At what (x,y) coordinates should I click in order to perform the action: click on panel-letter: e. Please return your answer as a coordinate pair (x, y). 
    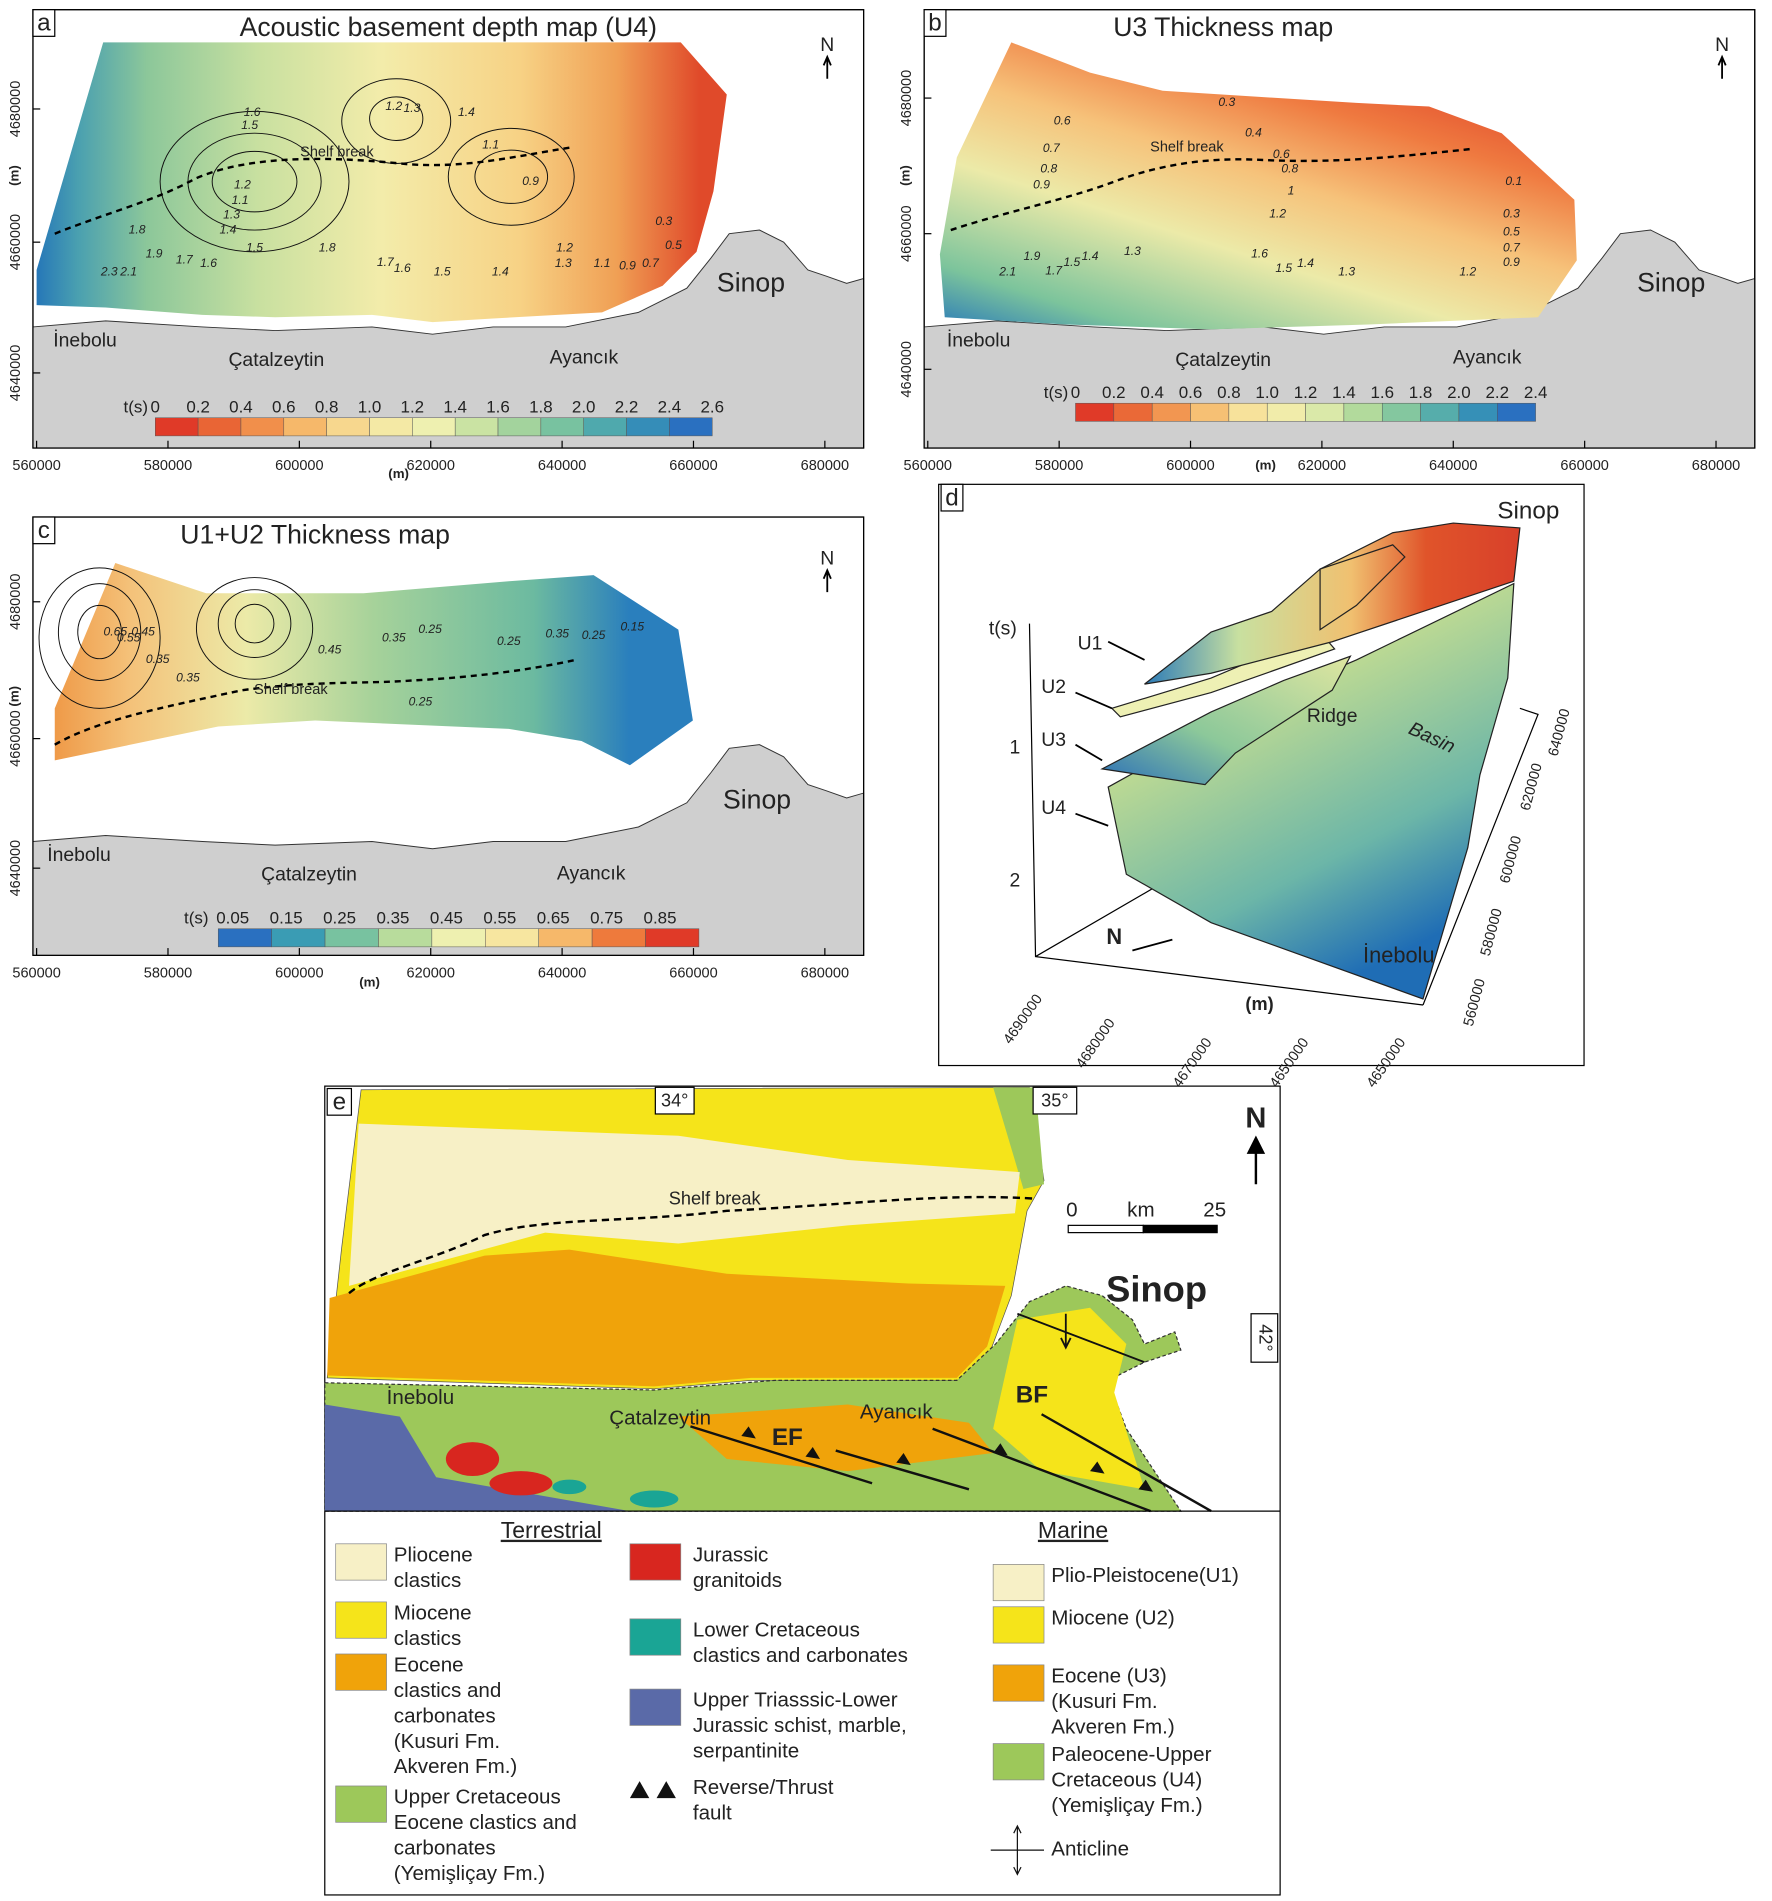
    Looking at the image, I should click on (339, 1101).